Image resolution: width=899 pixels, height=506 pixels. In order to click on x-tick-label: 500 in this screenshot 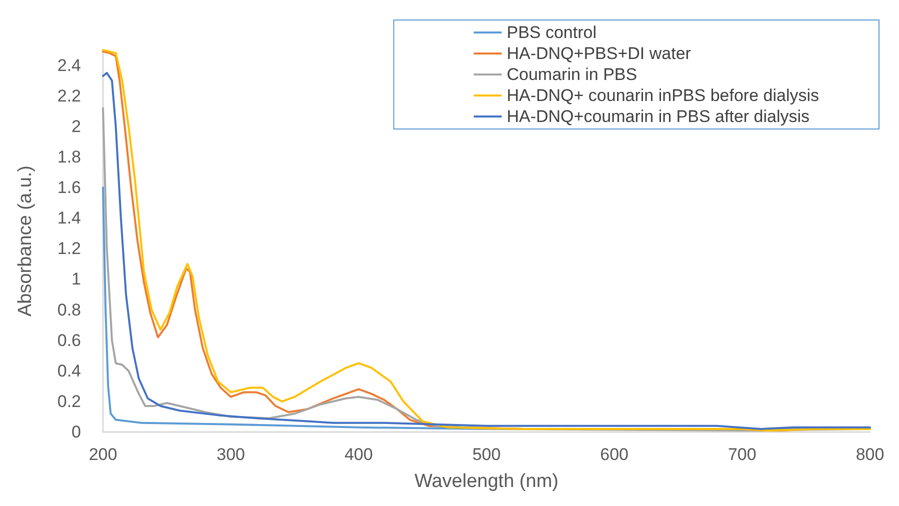, I will do `click(486, 454)`.